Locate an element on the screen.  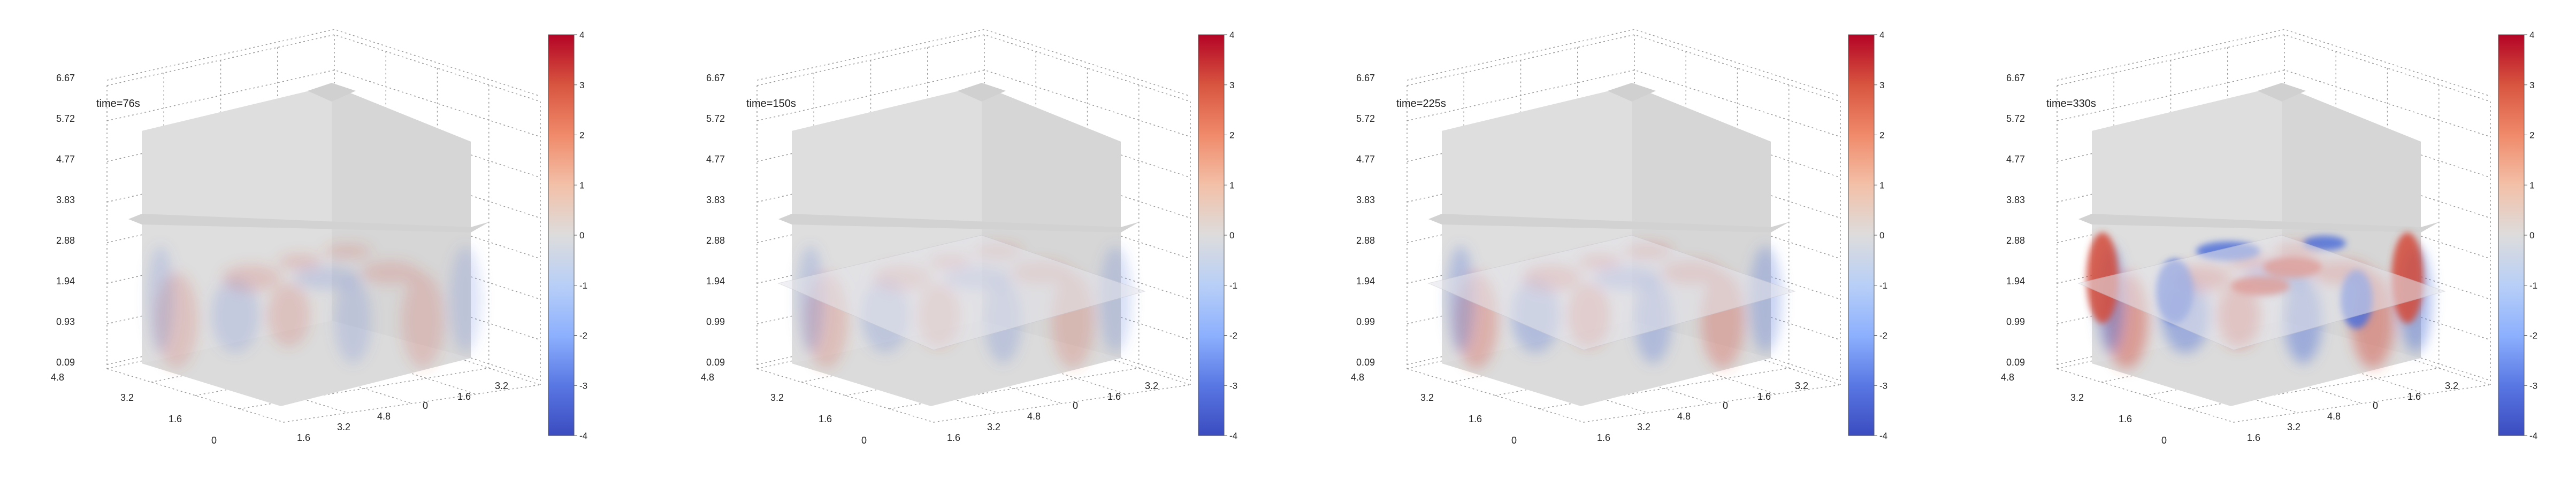
z-tick-label: 6.67 is located at coordinates (715, 78).